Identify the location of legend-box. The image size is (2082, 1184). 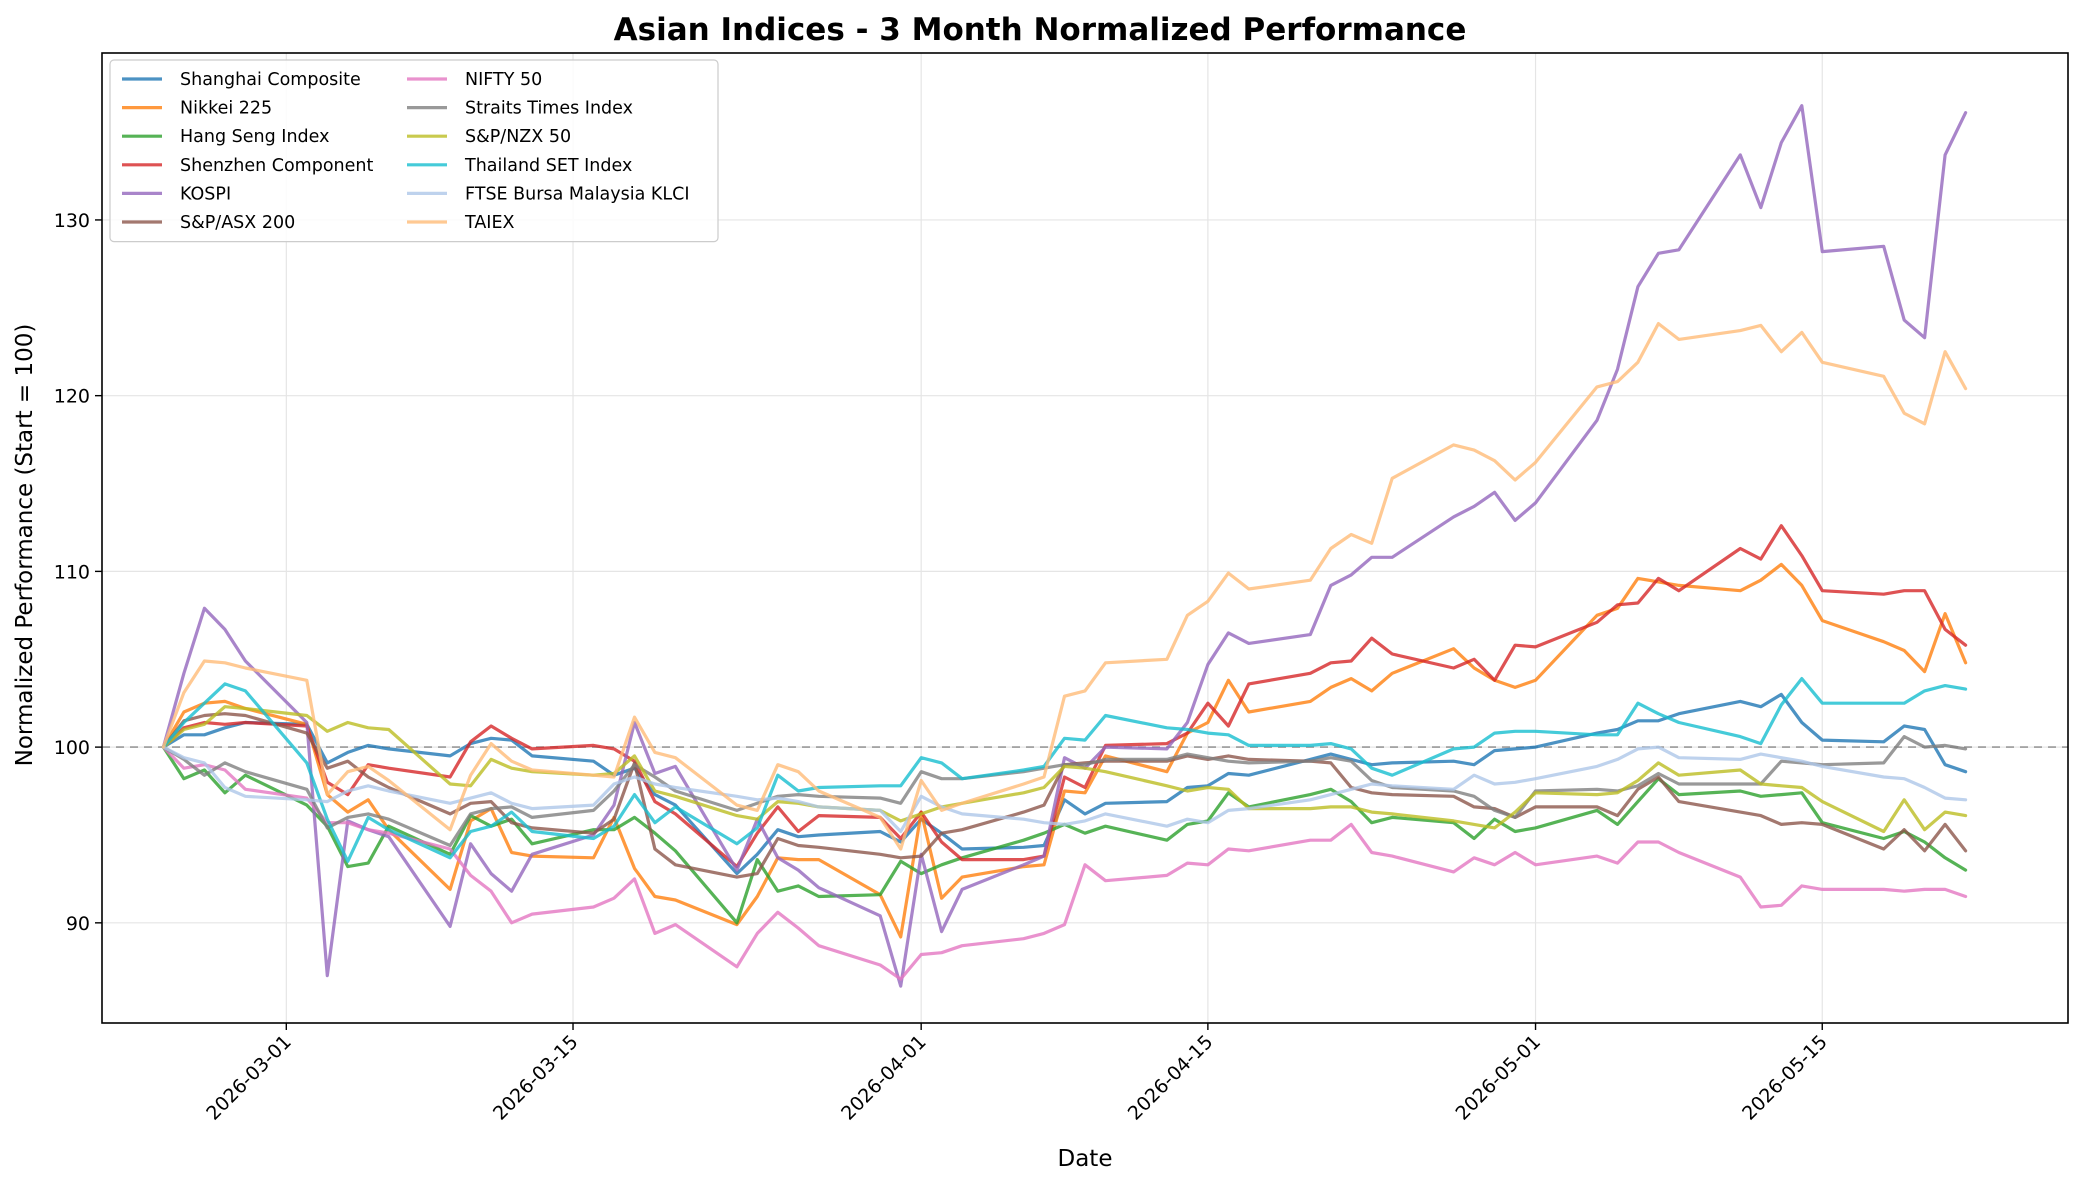
(414, 151).